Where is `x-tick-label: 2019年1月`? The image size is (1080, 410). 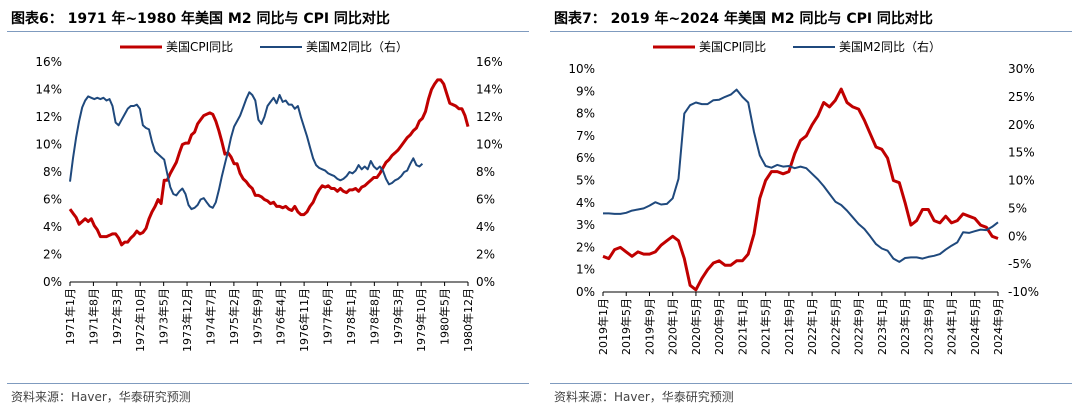
x-tick-label: 2019年1月 is located at coordinates (603, 326).